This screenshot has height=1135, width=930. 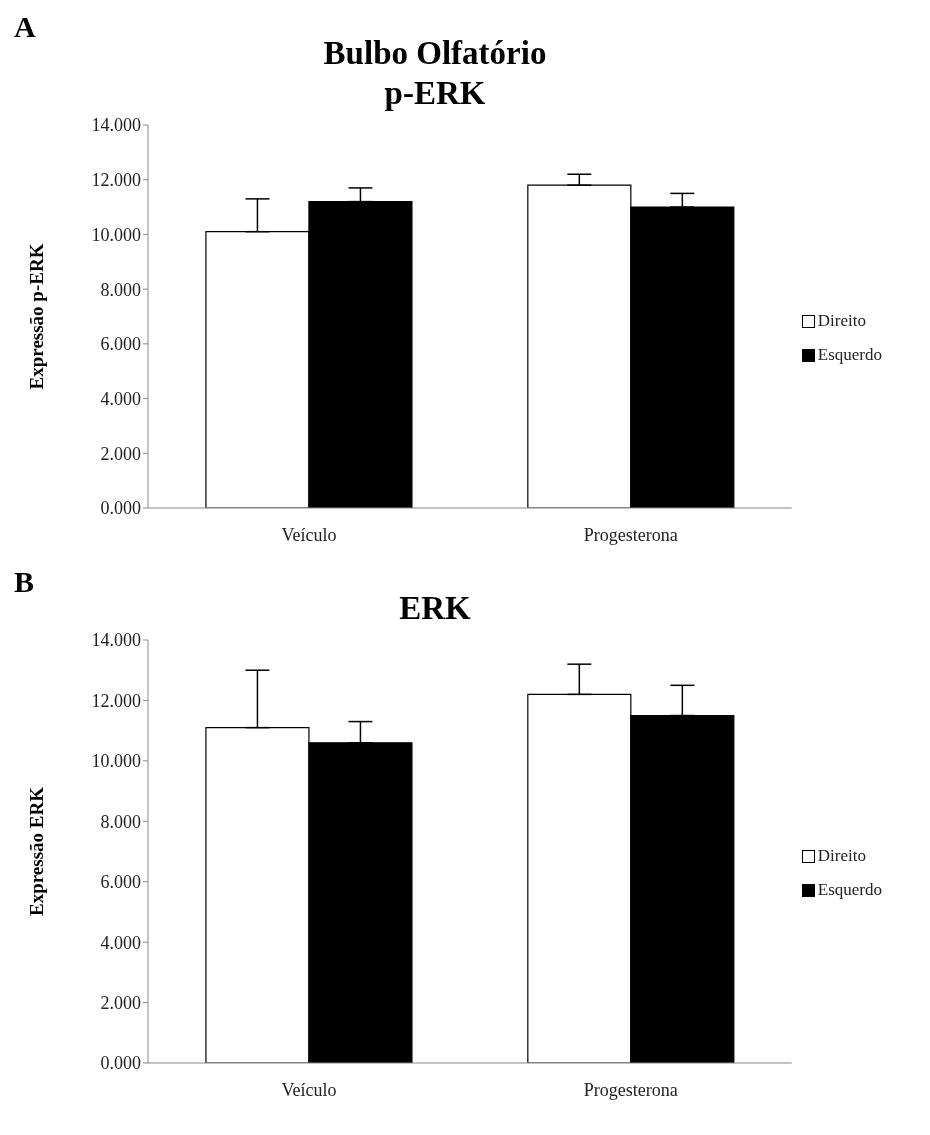 What do you see at coordinates (435, 53) in the screenshot?
I see `chart-title: Bulbo Olfatório` at bounding box center [435, 53].